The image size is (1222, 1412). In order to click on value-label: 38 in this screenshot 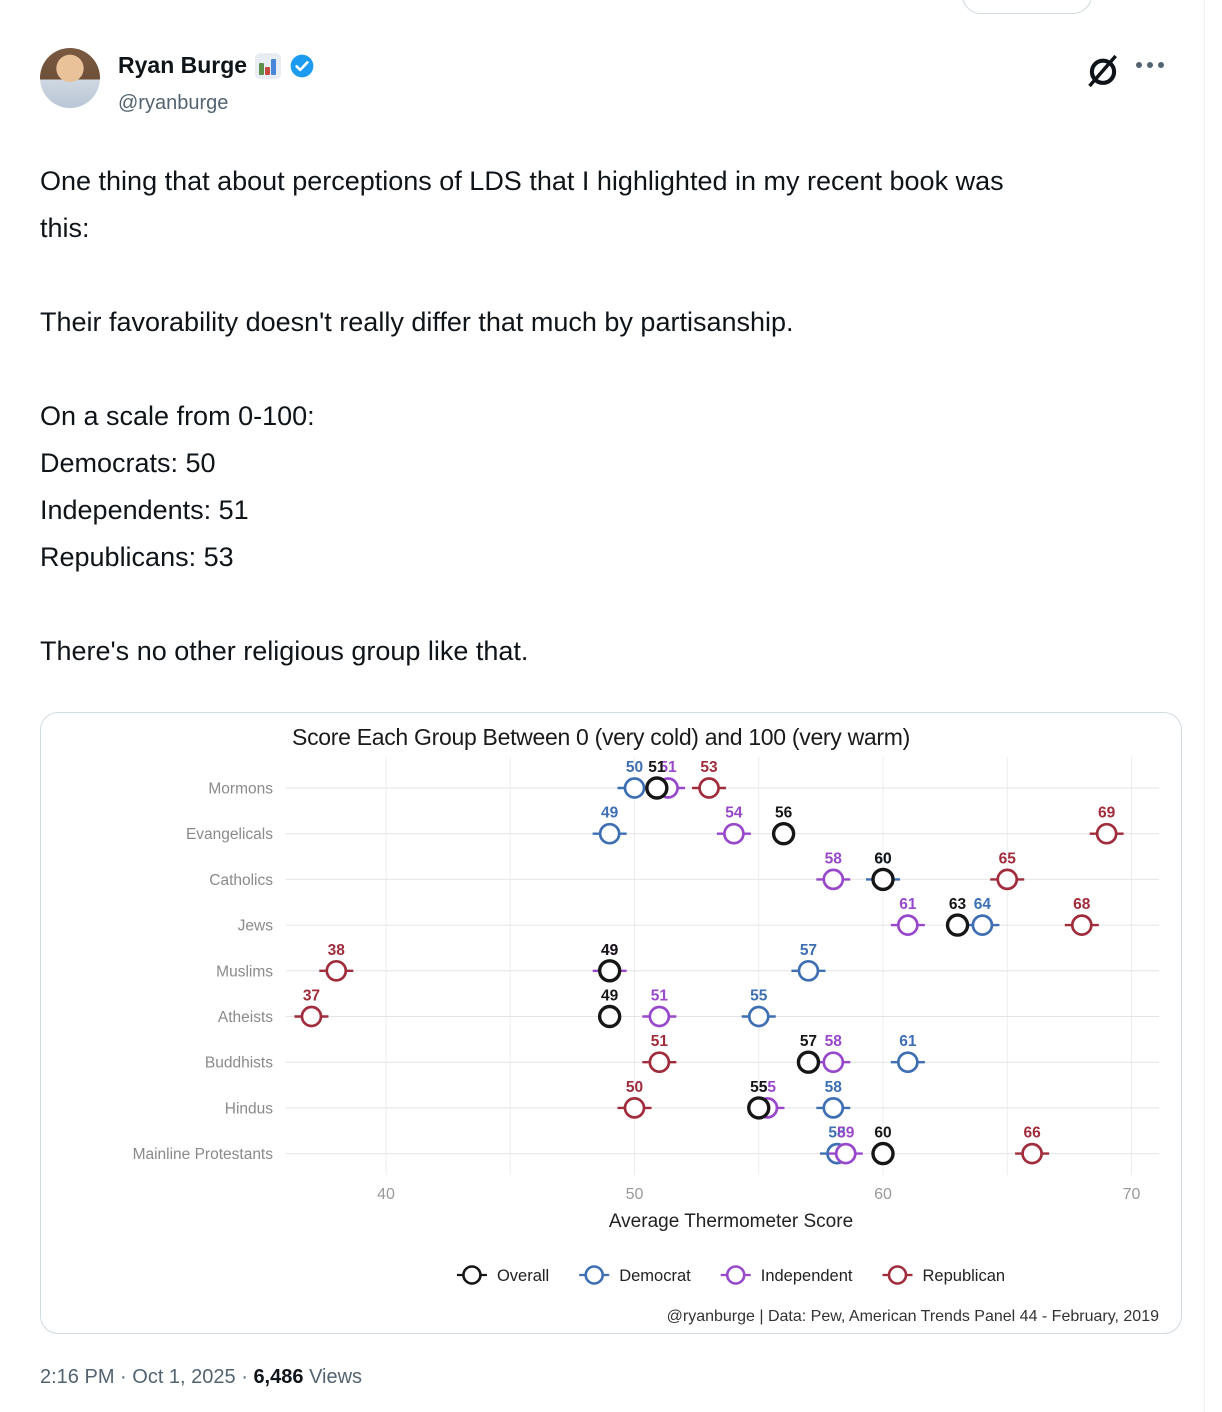, I will do `click(337, 950)`.